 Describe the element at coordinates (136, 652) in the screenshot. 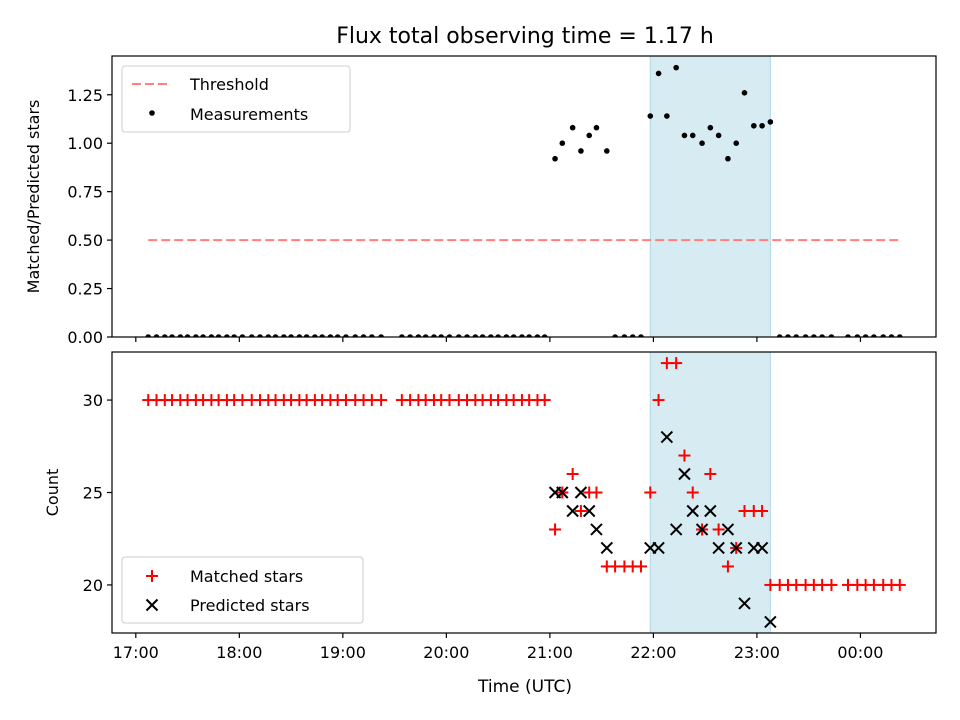

I see `x-tick-label: 17:00` at that location.